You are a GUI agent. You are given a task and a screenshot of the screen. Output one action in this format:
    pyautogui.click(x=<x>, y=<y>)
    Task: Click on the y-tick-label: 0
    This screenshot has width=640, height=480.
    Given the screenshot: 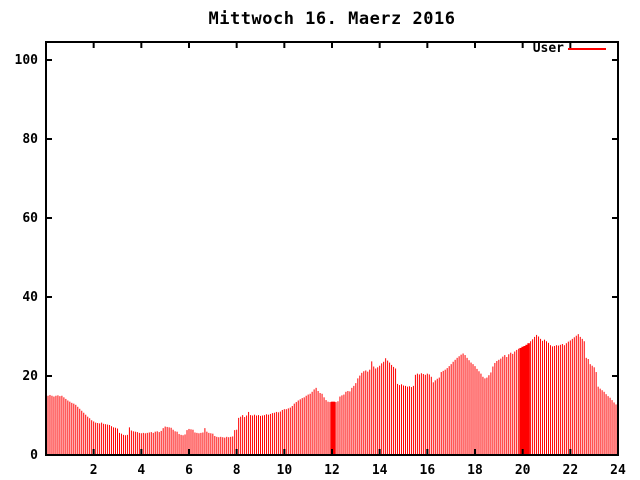 What is the action you would take?
    pyautogui.click(x=34, y=455)
    